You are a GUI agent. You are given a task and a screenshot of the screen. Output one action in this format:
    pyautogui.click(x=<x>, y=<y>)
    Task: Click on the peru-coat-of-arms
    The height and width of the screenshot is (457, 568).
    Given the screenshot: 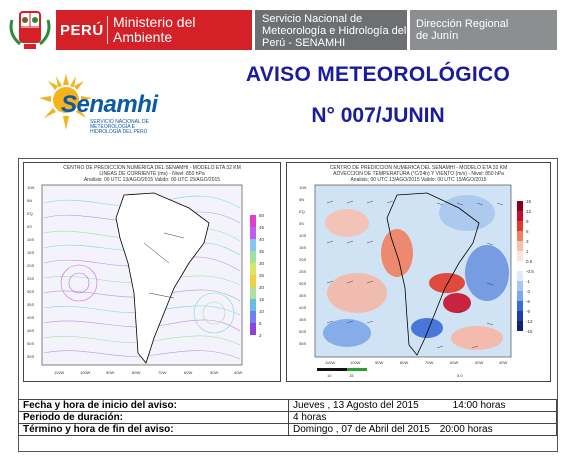 What is the action you would take?
    pyautogui.click(x=30, y=28)
    